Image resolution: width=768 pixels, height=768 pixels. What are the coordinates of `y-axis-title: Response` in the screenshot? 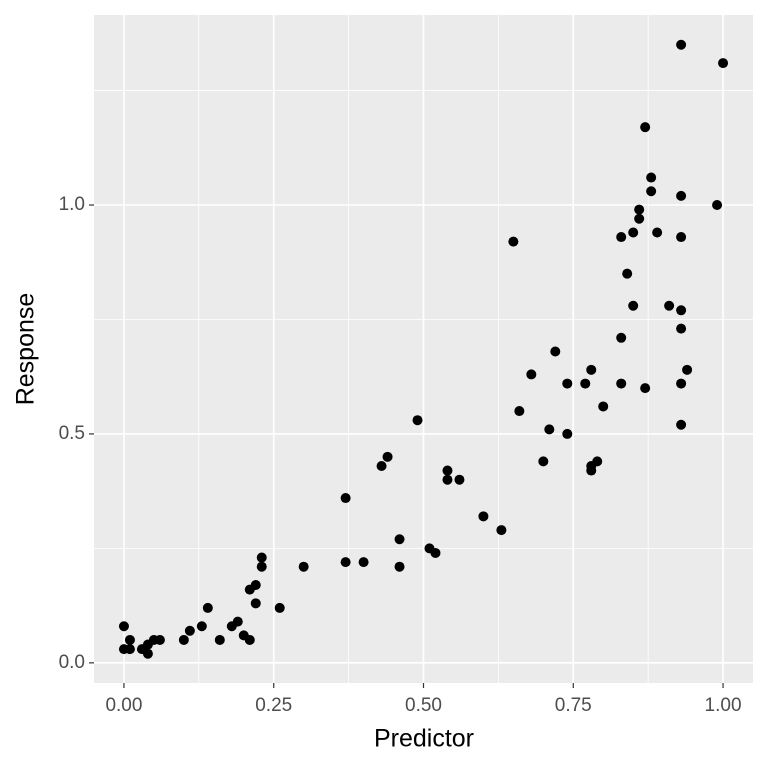 It's located at (26, 349).